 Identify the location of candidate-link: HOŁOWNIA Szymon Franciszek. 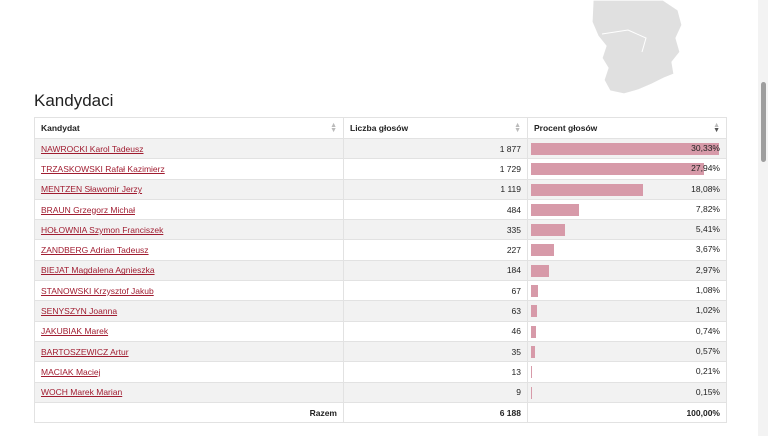
(102, 229).